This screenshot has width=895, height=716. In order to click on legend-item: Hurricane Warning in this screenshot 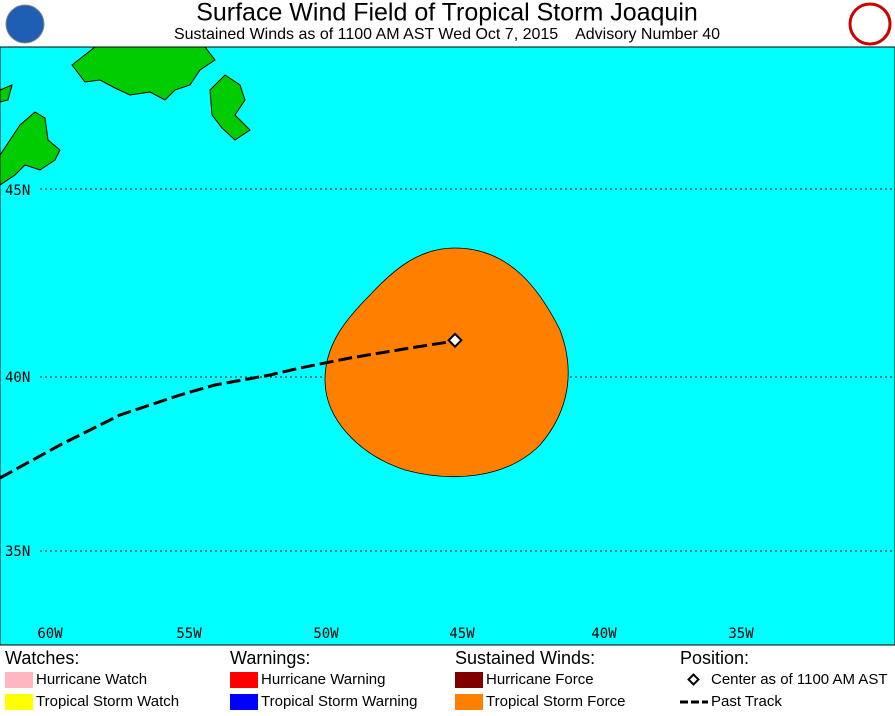, I will do `click(323, 679)`.